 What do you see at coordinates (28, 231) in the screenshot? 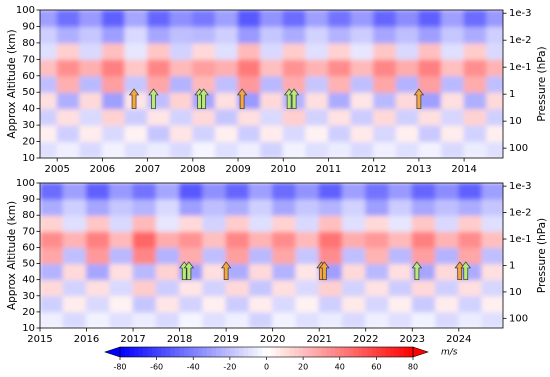
I see `y-tick-label: 70` at bounding box center [28, 231].